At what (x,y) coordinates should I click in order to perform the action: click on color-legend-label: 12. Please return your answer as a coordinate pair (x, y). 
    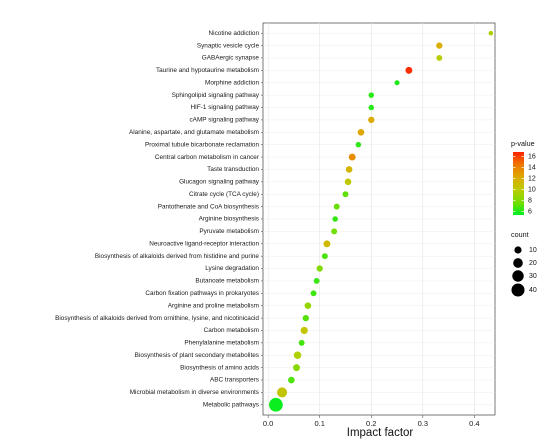
    Looking at the image, I should click on (532, 178).